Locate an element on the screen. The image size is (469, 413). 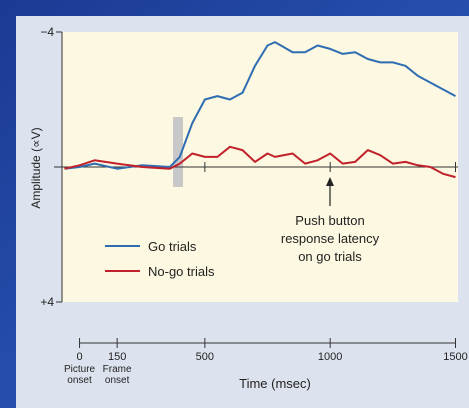
stimulus-marker is located at coordinates (178, 152).